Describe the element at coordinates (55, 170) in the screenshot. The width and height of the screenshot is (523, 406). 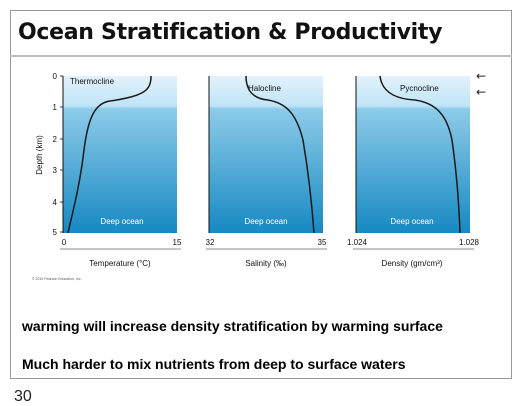
I see `y-tick-3: 3` at that location.